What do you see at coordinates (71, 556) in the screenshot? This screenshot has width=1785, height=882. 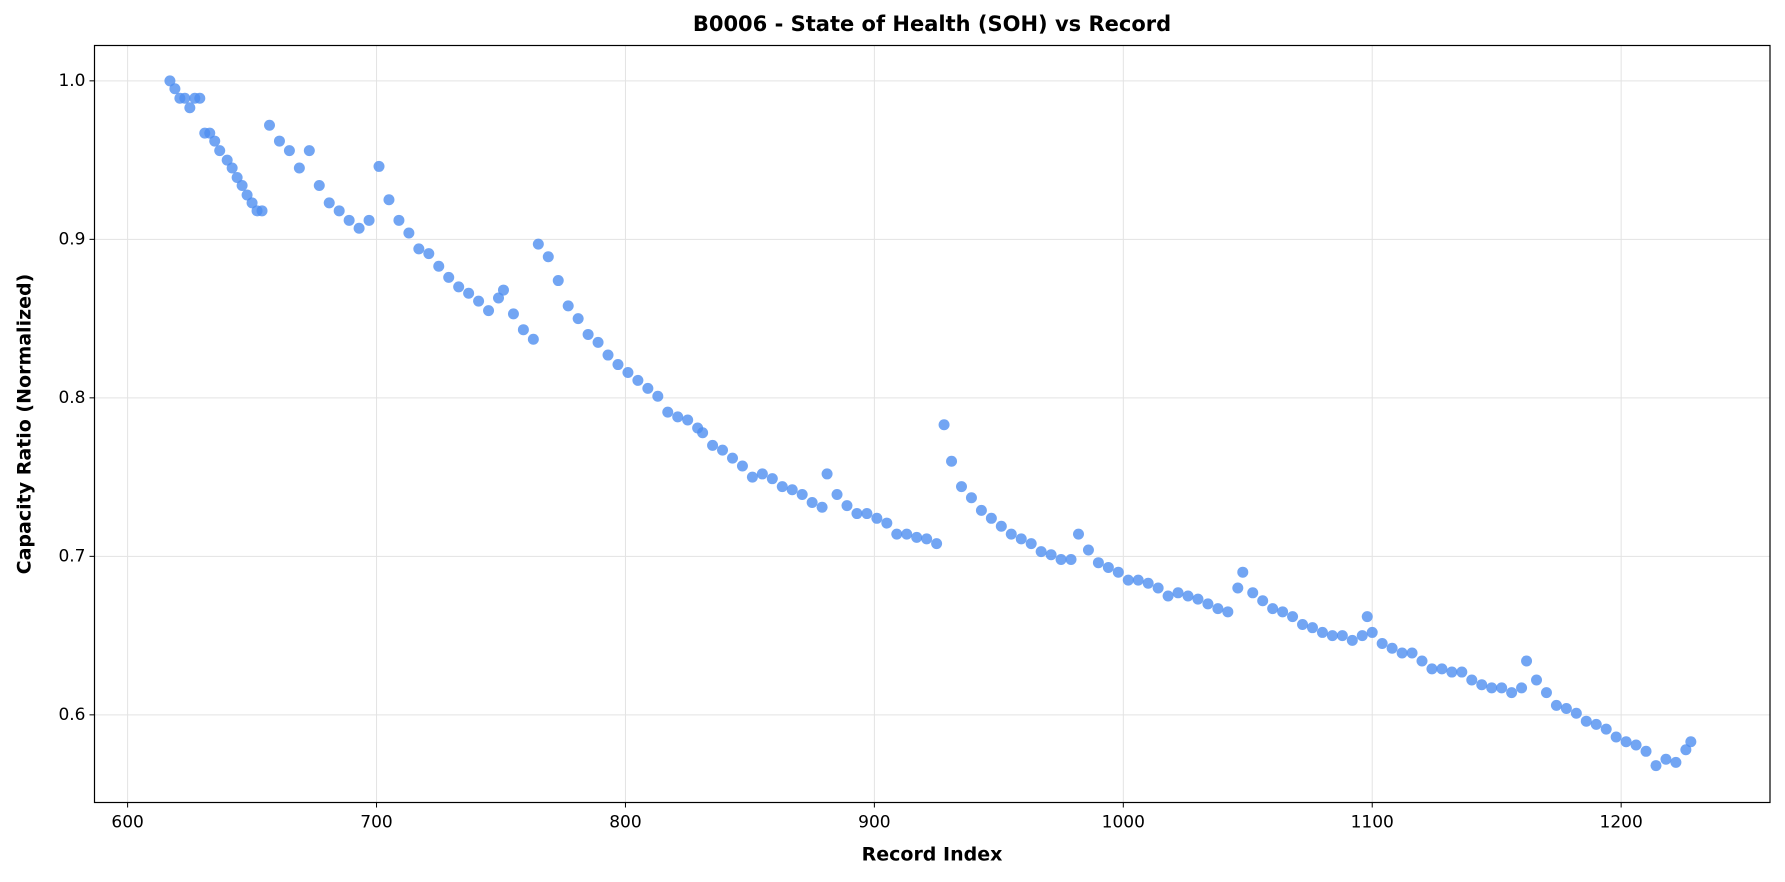 I see `y-tick-label: 0.7` at bounding box center [71, 556].